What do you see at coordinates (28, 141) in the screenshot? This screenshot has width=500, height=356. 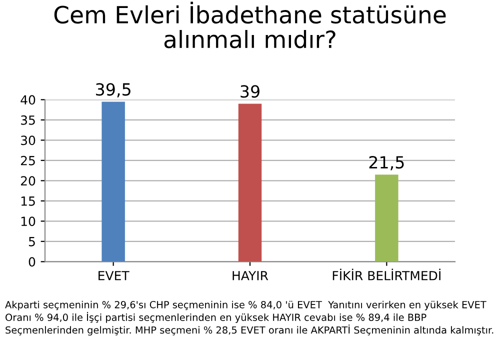 I see `y-tick-label: 30` at bounding box center [28, 141].